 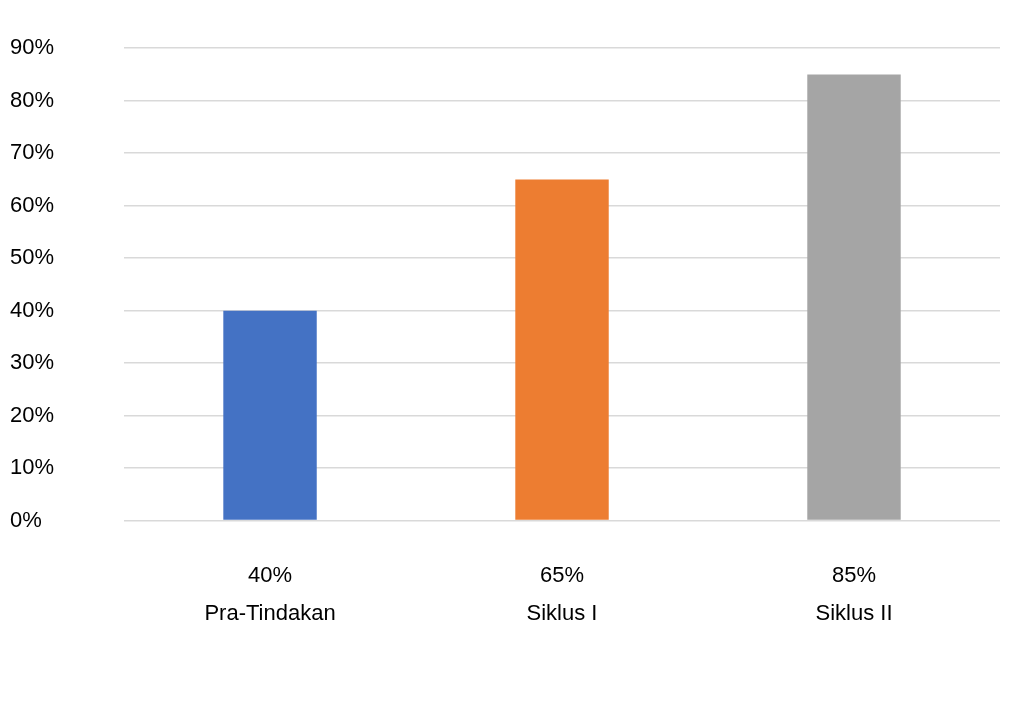 What do you see at coordinates (32, 204) in the screenshot?
I see `y-tick-label: 60%` at bounding box center [32, 204].